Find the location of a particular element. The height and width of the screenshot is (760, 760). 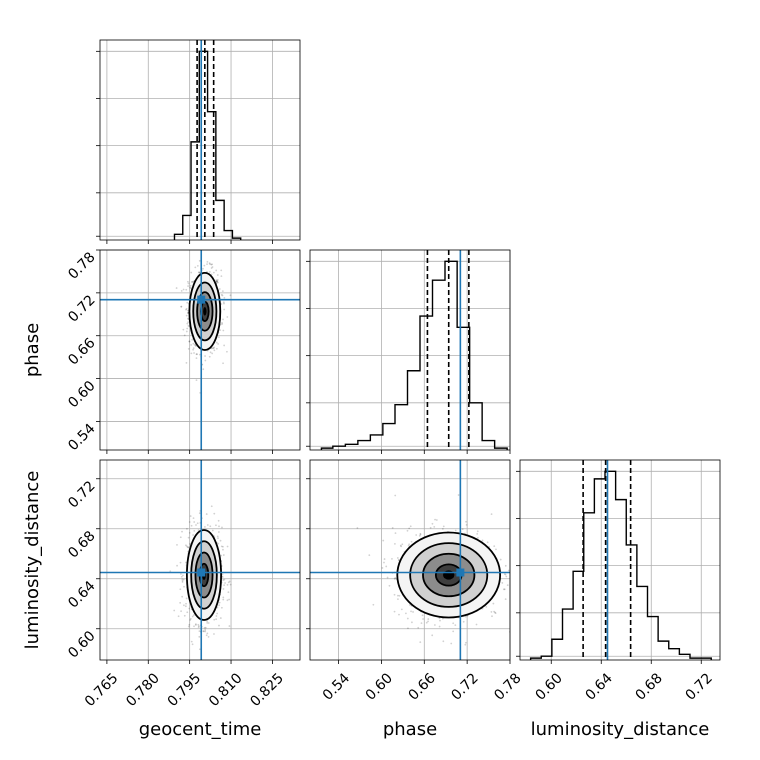

x-tick-label: 0.66 is located at coordinates (422, 686).